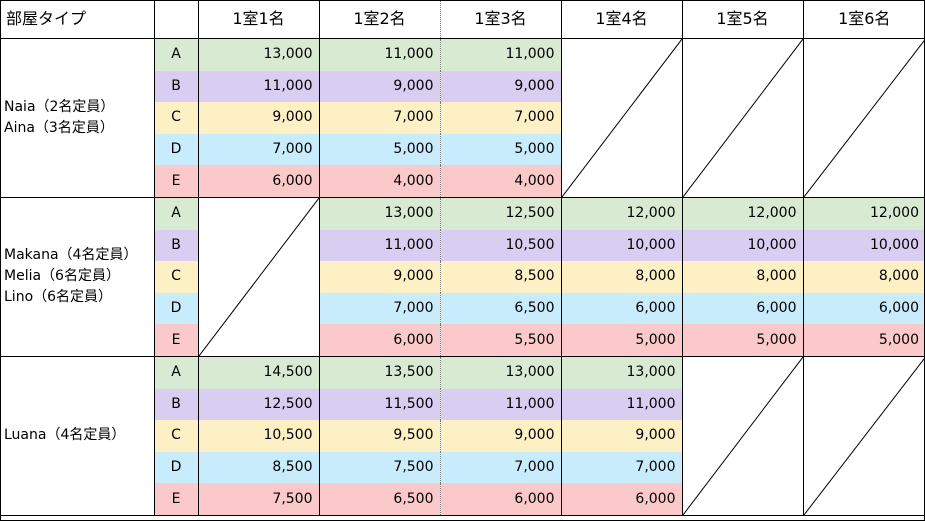 The width and height of the screenshot is (925, 521). Describe the element at coordinates (62, 276) in the screenshot. I see `room-type-name: Melia（6名定員）` at that location.